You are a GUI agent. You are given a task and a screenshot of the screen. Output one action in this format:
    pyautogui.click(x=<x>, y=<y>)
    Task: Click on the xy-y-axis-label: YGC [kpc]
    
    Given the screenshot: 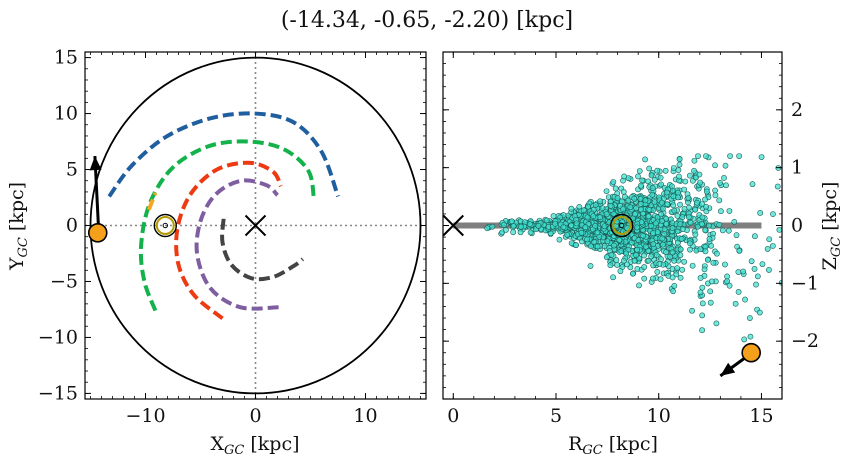 What is the action you would take?
    pyautogui.click(x=18, y=226)
    